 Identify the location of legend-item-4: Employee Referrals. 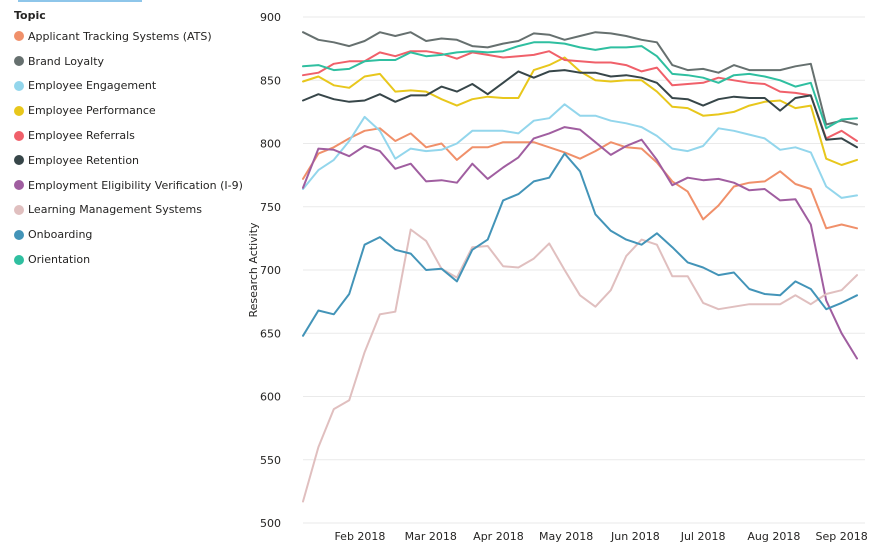
(139, 135).